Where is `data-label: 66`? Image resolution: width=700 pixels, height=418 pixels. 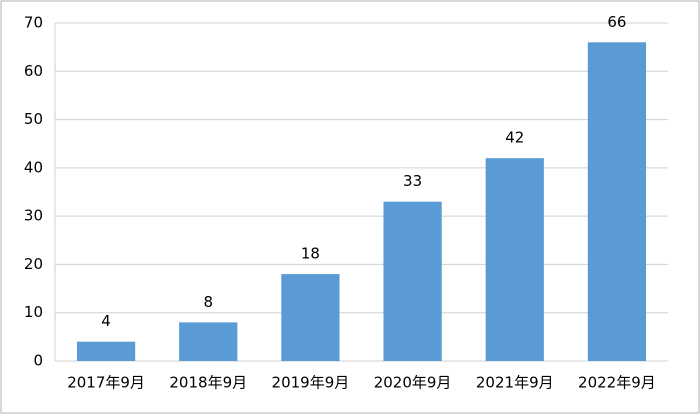
data-label: 66 is located at coordinates (616, 22).